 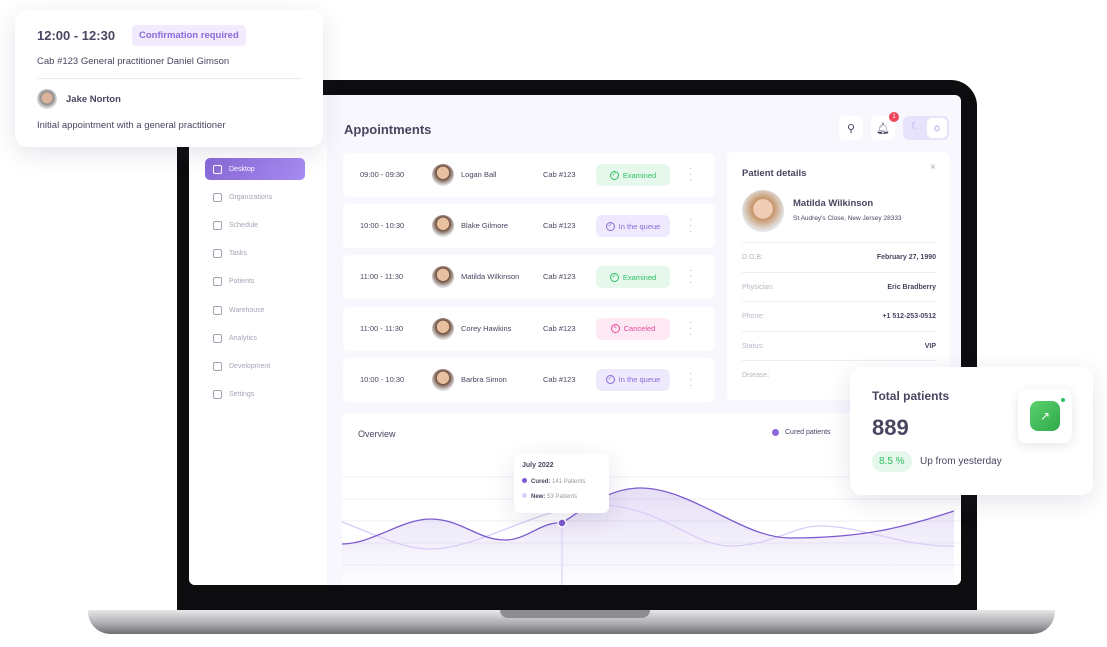 I want to click on calendar-icon, so click(x=217, y=225).